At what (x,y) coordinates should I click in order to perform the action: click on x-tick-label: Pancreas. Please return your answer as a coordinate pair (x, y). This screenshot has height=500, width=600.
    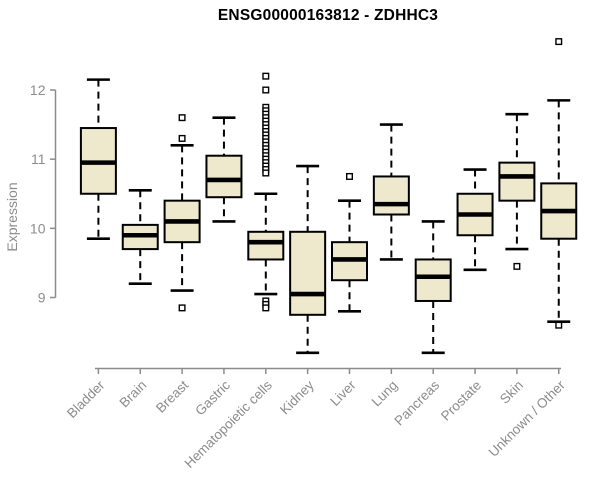
    Looking at the image, I should click on (416, 402).